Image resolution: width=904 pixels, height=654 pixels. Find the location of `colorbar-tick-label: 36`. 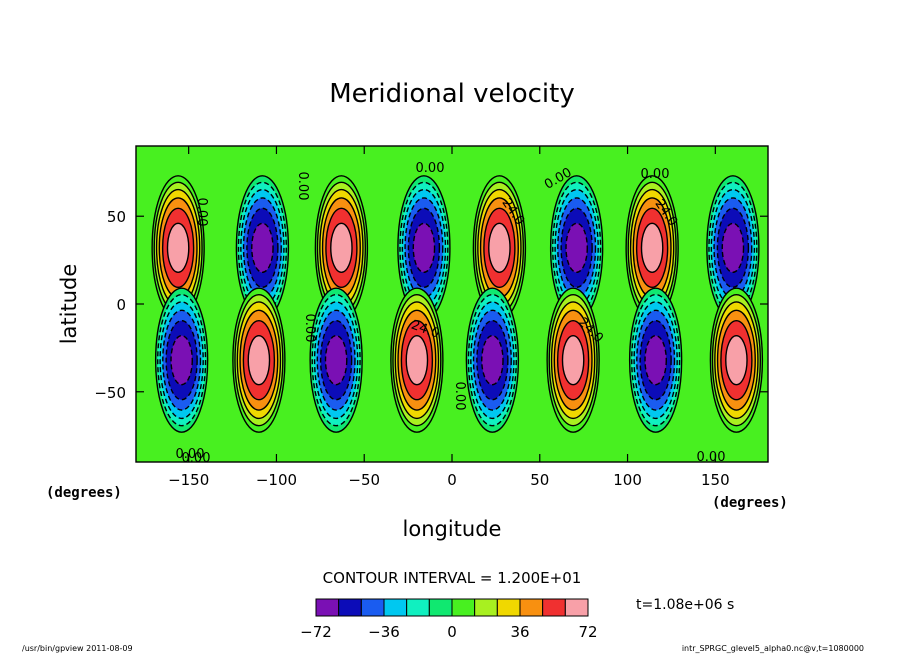

colorbar-tick-label: 36 is located at coordinates (519, 632).